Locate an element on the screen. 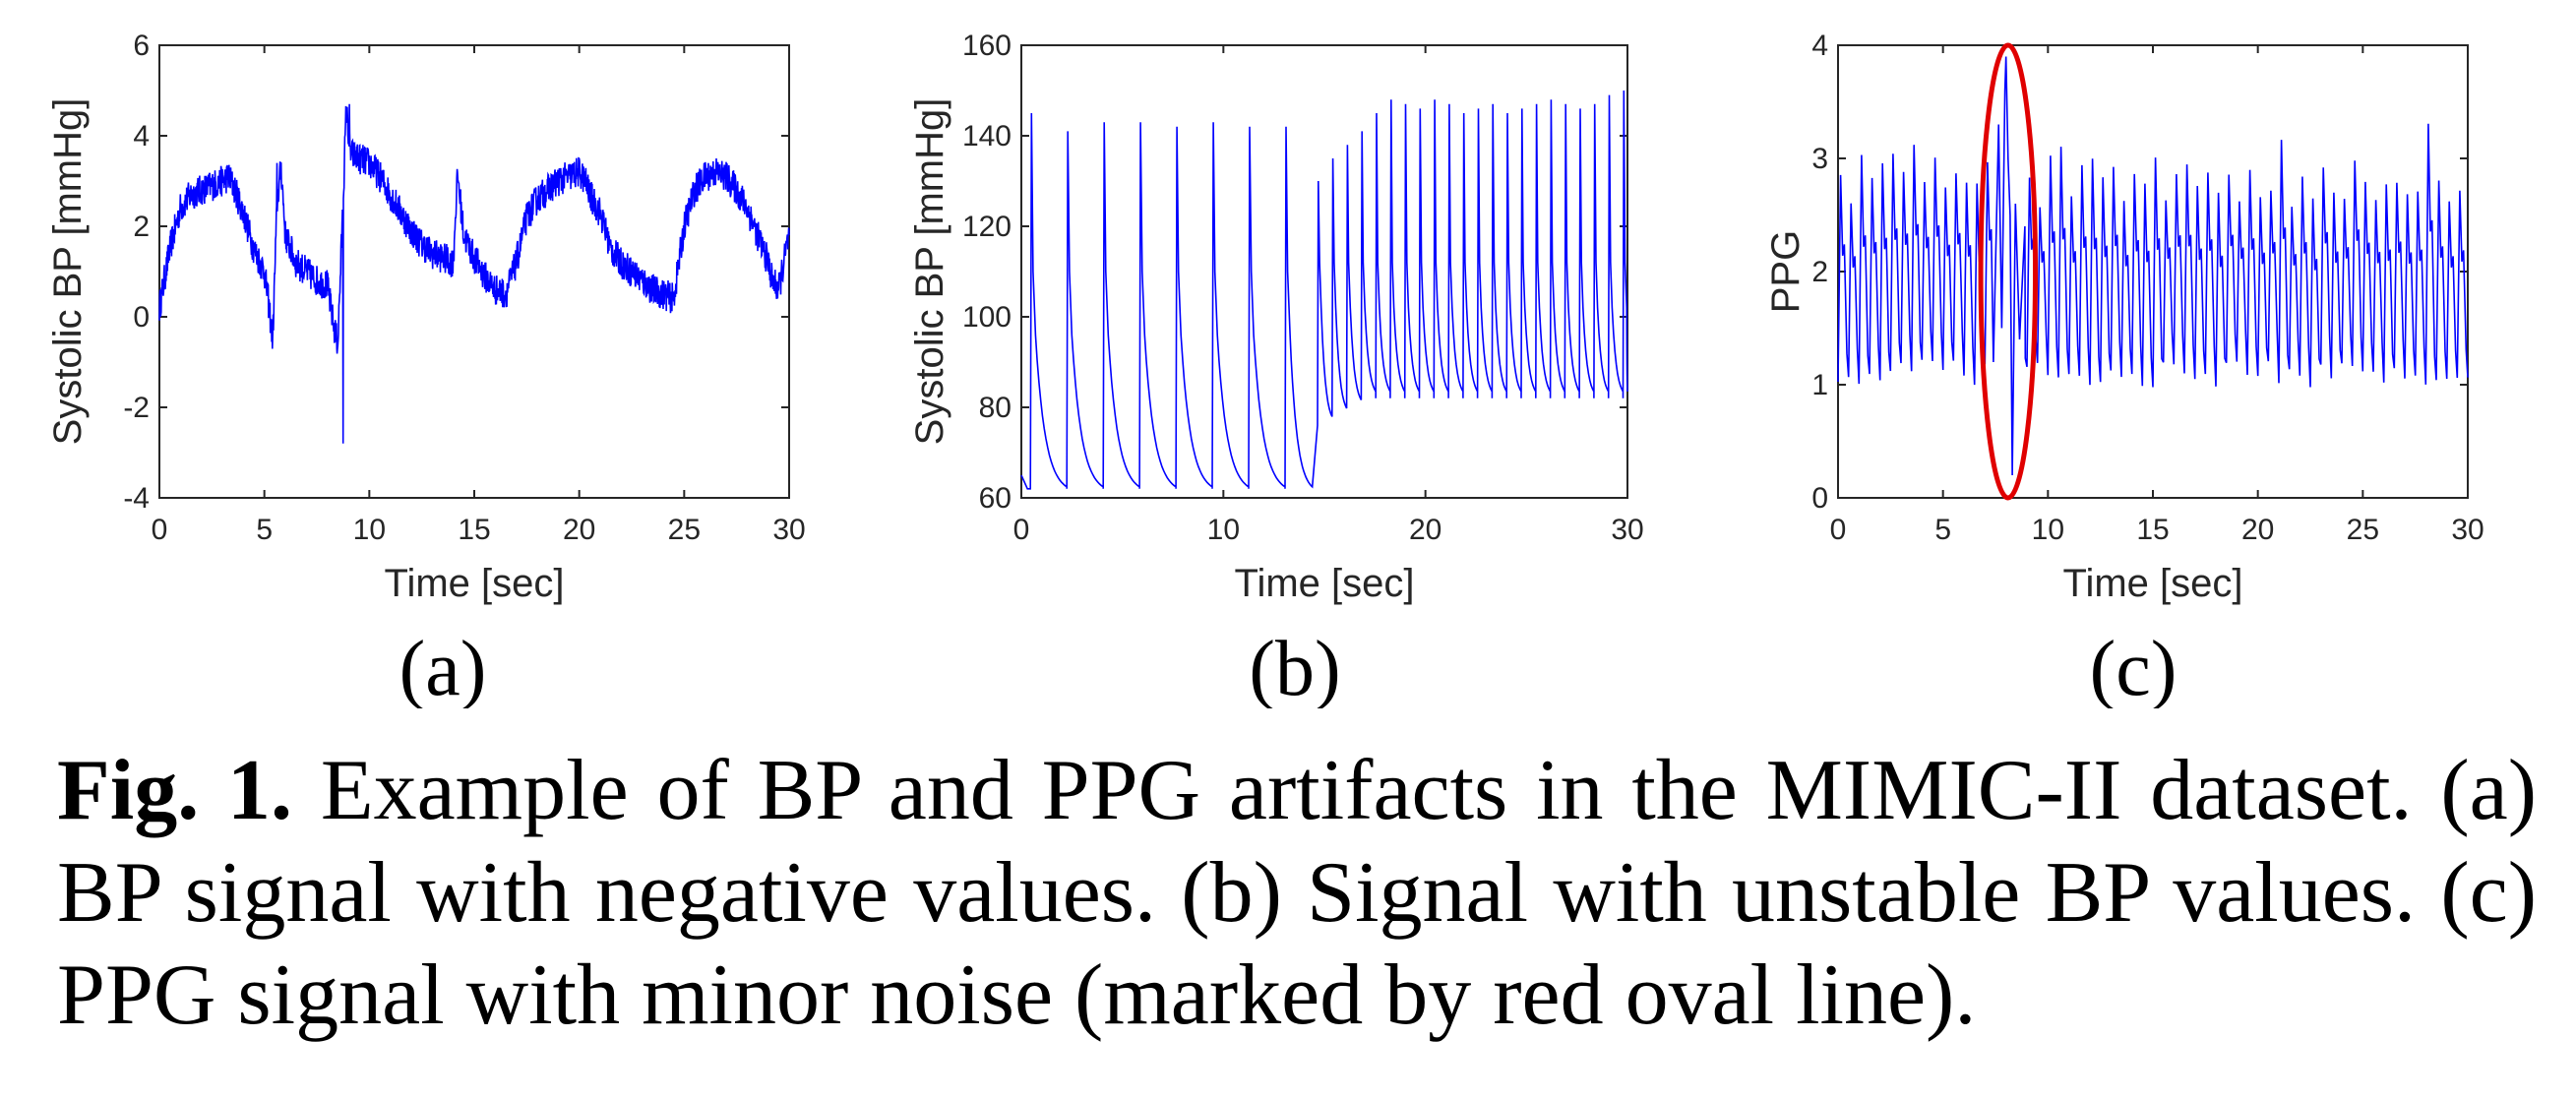 This screenshot has width=2576, height=1100. panel-label: (c) is located at coordinates (2133, 667).